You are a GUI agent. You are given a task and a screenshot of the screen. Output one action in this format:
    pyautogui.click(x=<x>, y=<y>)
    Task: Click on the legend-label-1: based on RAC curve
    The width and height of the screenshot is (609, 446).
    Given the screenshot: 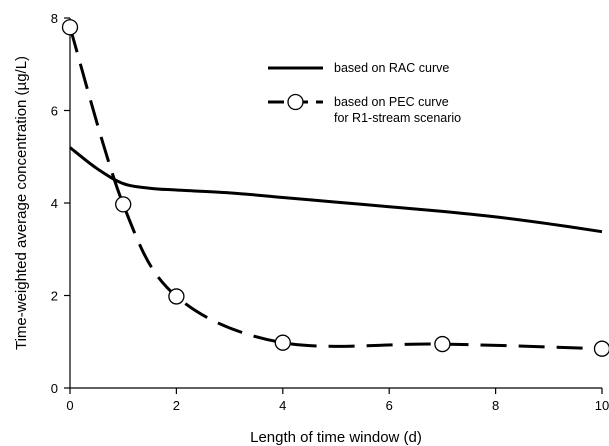 What is the action you would take?
    pyautogui.click(x=391, y=68)
    